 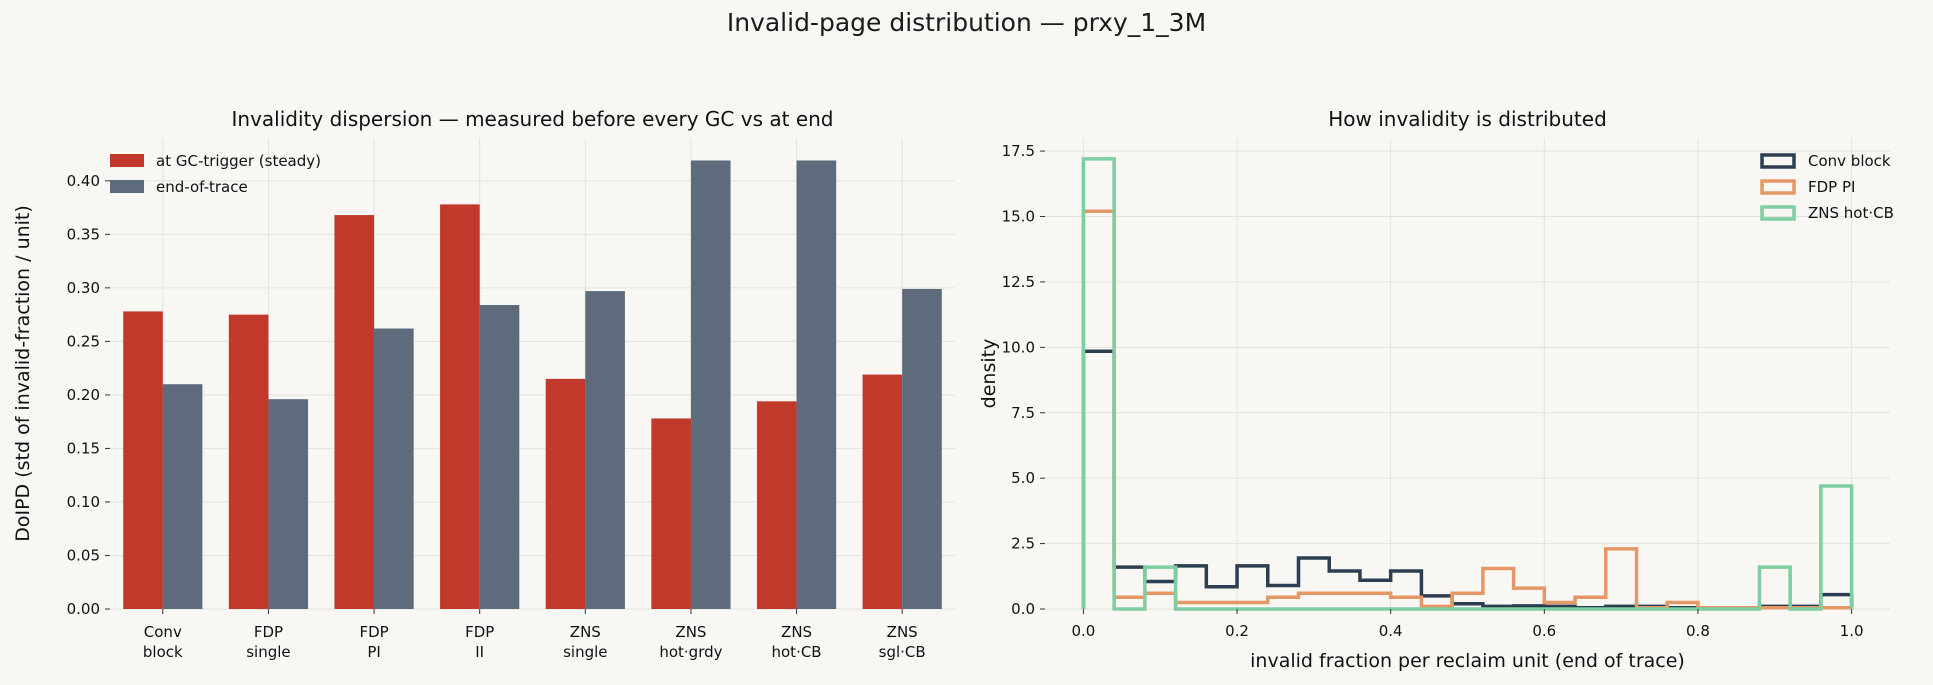 What do you see at coordinates (797, 652) in the screenshot?
I see `x-tick-label: hot·CB` at bounding box center [797, 652].